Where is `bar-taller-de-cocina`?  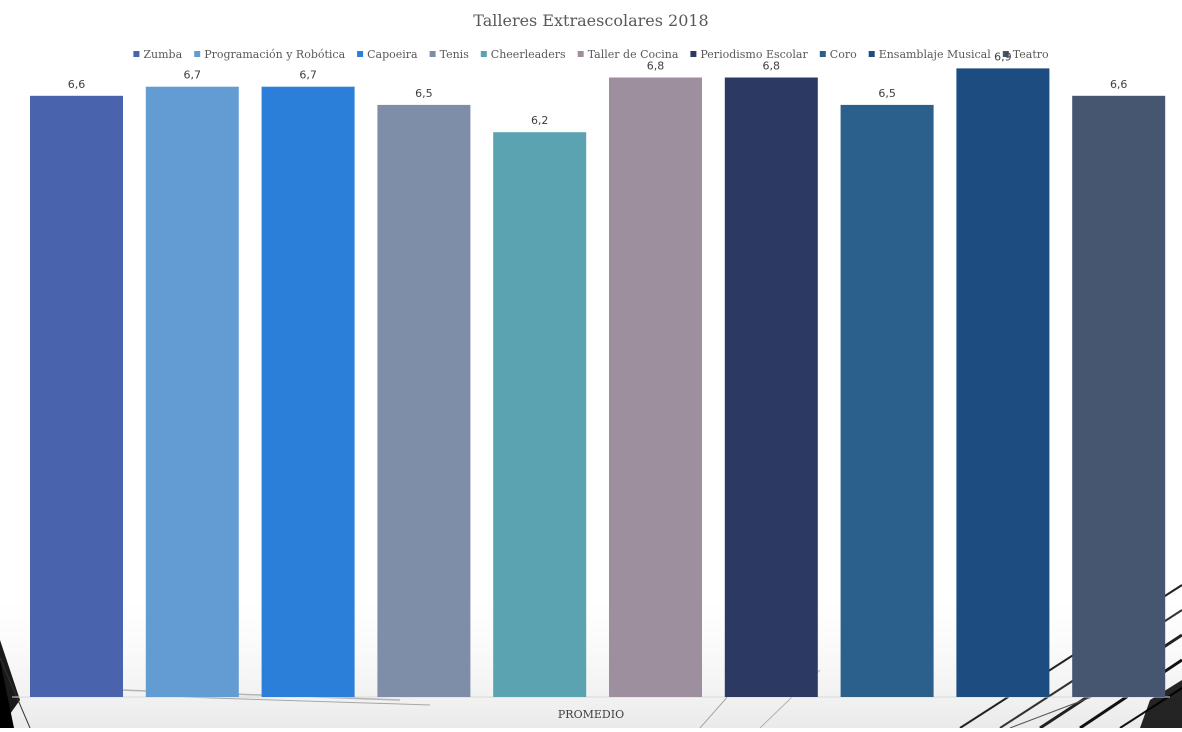 bar-taller-de-cocina is located at coordinates (655, 388).